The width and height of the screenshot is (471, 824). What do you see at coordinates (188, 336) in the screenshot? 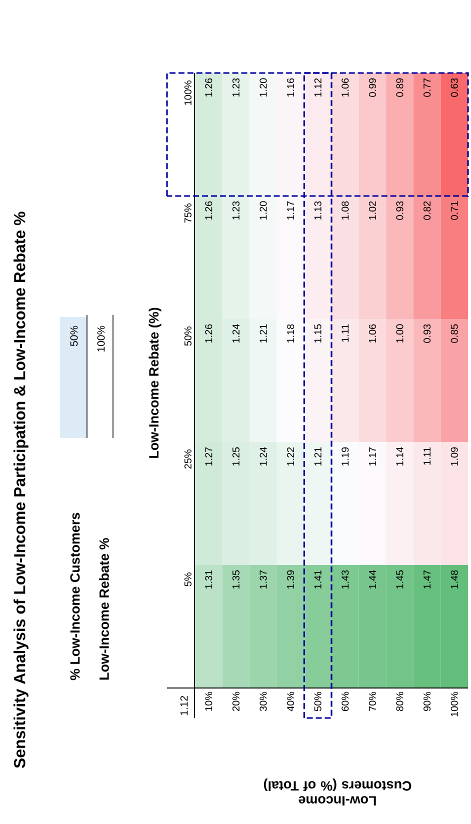
I see `y-tick-label: 50%` at bounding box center [188, 336].